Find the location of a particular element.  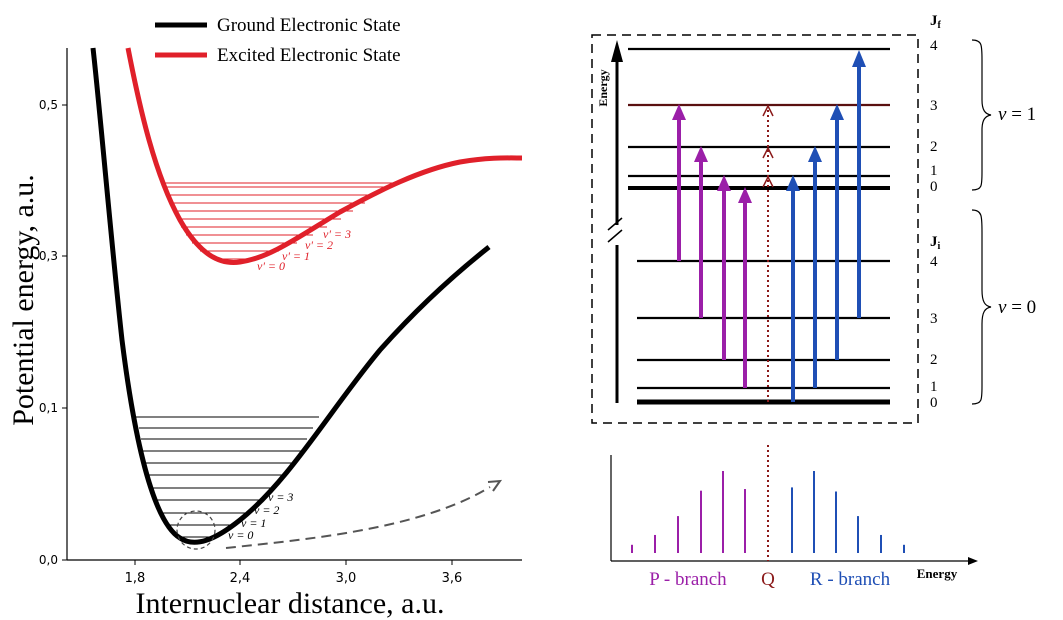

lower-j-value: 1 is located at coordinates (934, 387).